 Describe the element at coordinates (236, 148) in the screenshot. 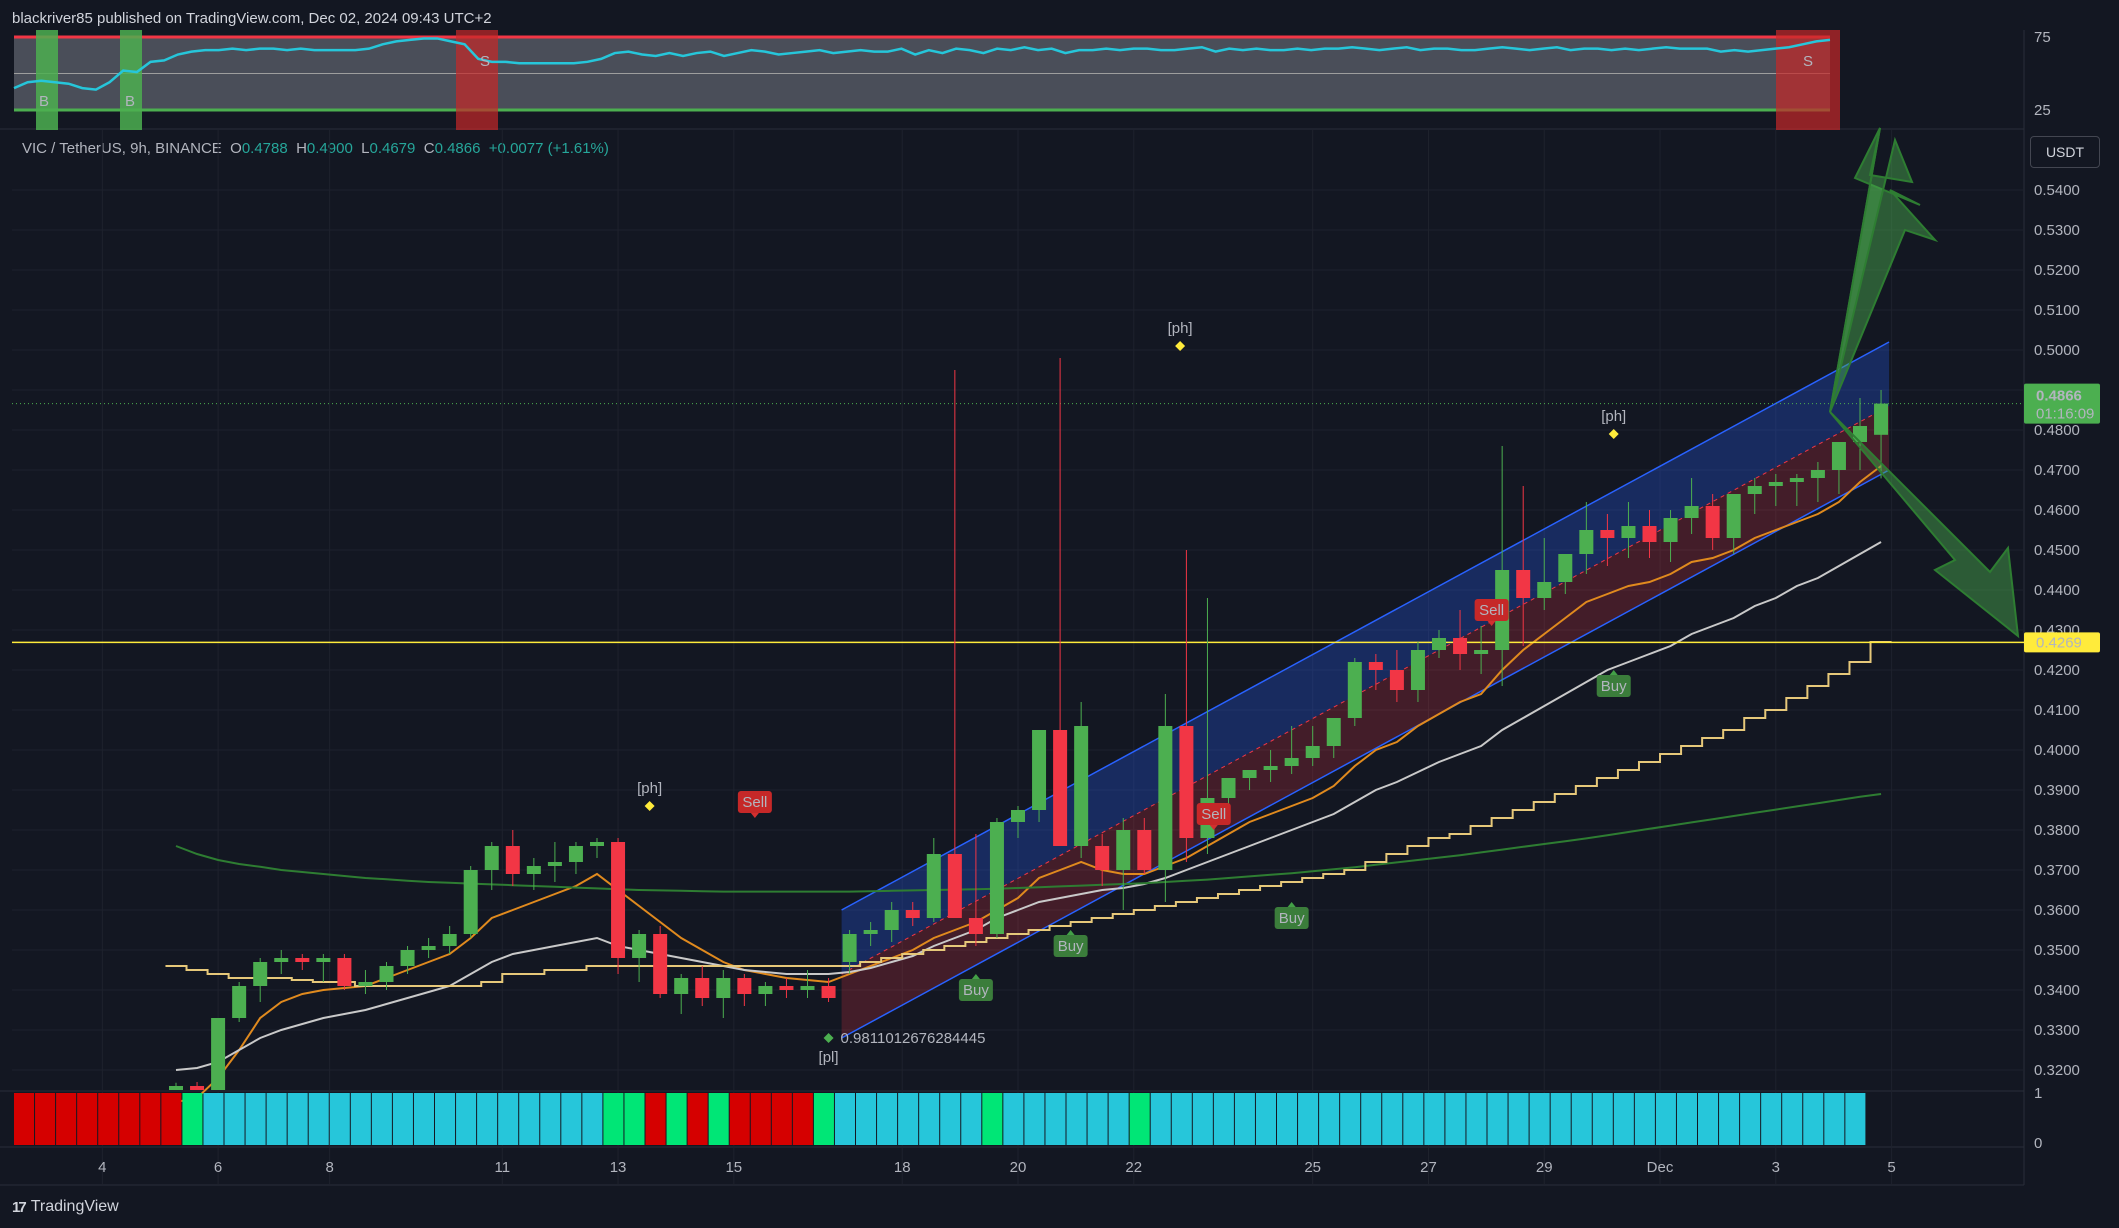

I see `open-label: O` at that location.